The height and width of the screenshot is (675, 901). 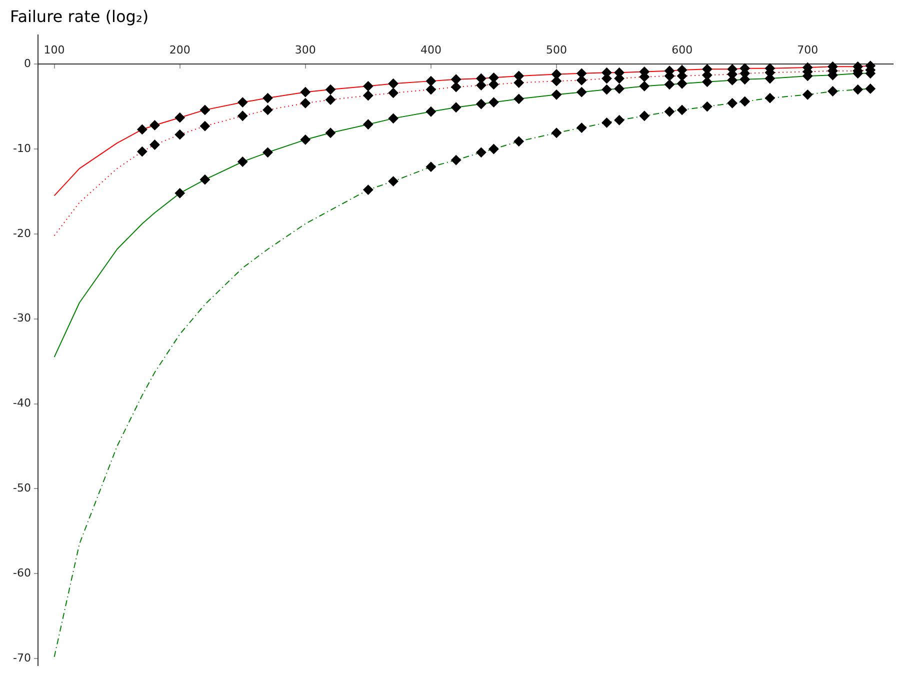 What do you see at coordinates (557, 50) in the screenshot?
I see `x-tick-label: 500` at bounding box center [557, 50].